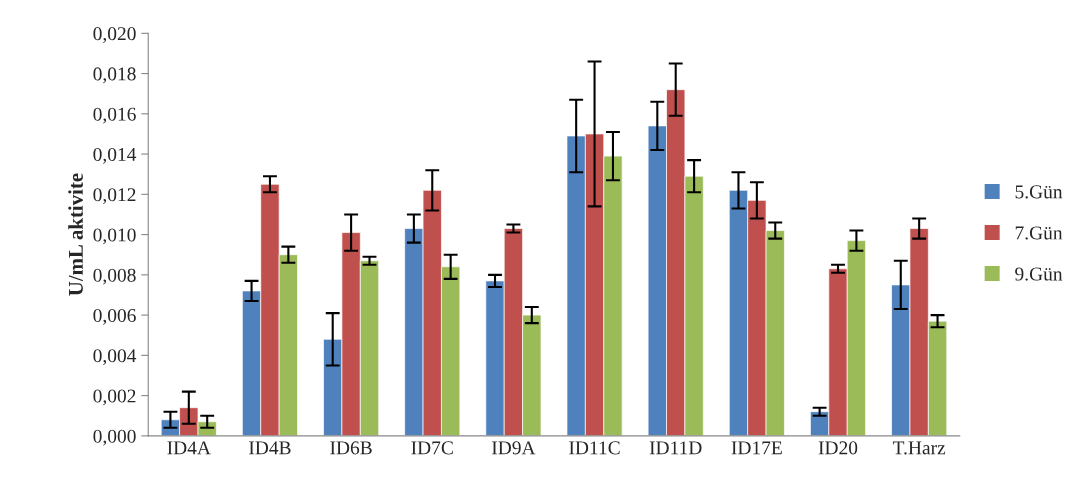 The width and height of the screenshot is (1082, 497). What do you see at coordinates (189, 448) in the screenshot?
I see `x-tick-label: ID4A` at bounding box center [189, 448].